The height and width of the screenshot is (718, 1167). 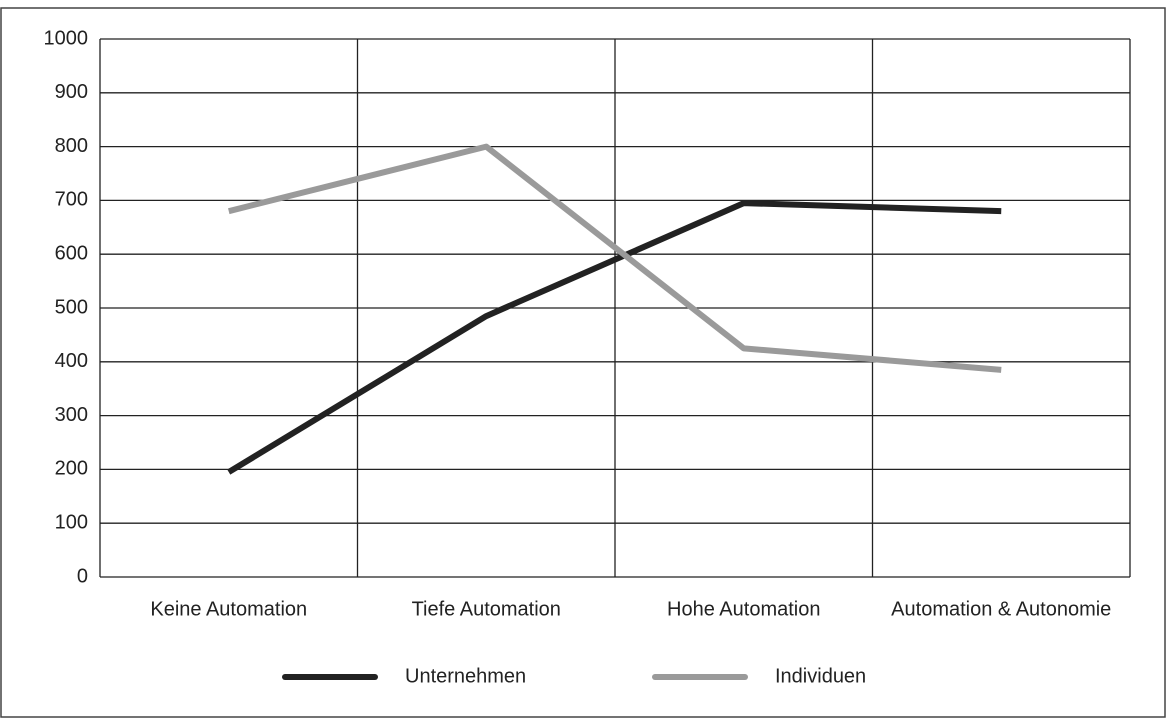 What do you see at coordinates (71, 415) in the screenshot?
I see `y-tick-label: 300` at bounding box center [71, 415].